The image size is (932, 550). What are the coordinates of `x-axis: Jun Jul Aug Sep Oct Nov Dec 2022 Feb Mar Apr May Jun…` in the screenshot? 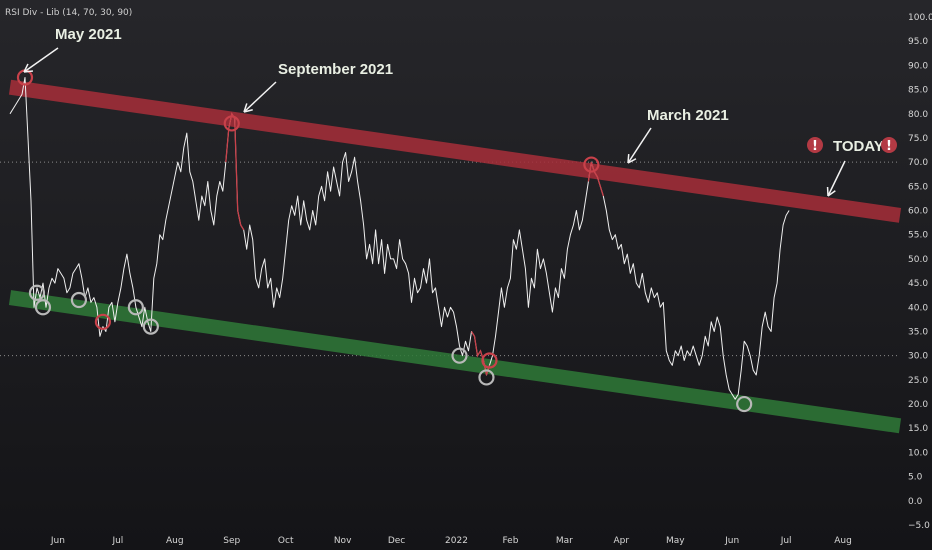 It's located at (451, 541).